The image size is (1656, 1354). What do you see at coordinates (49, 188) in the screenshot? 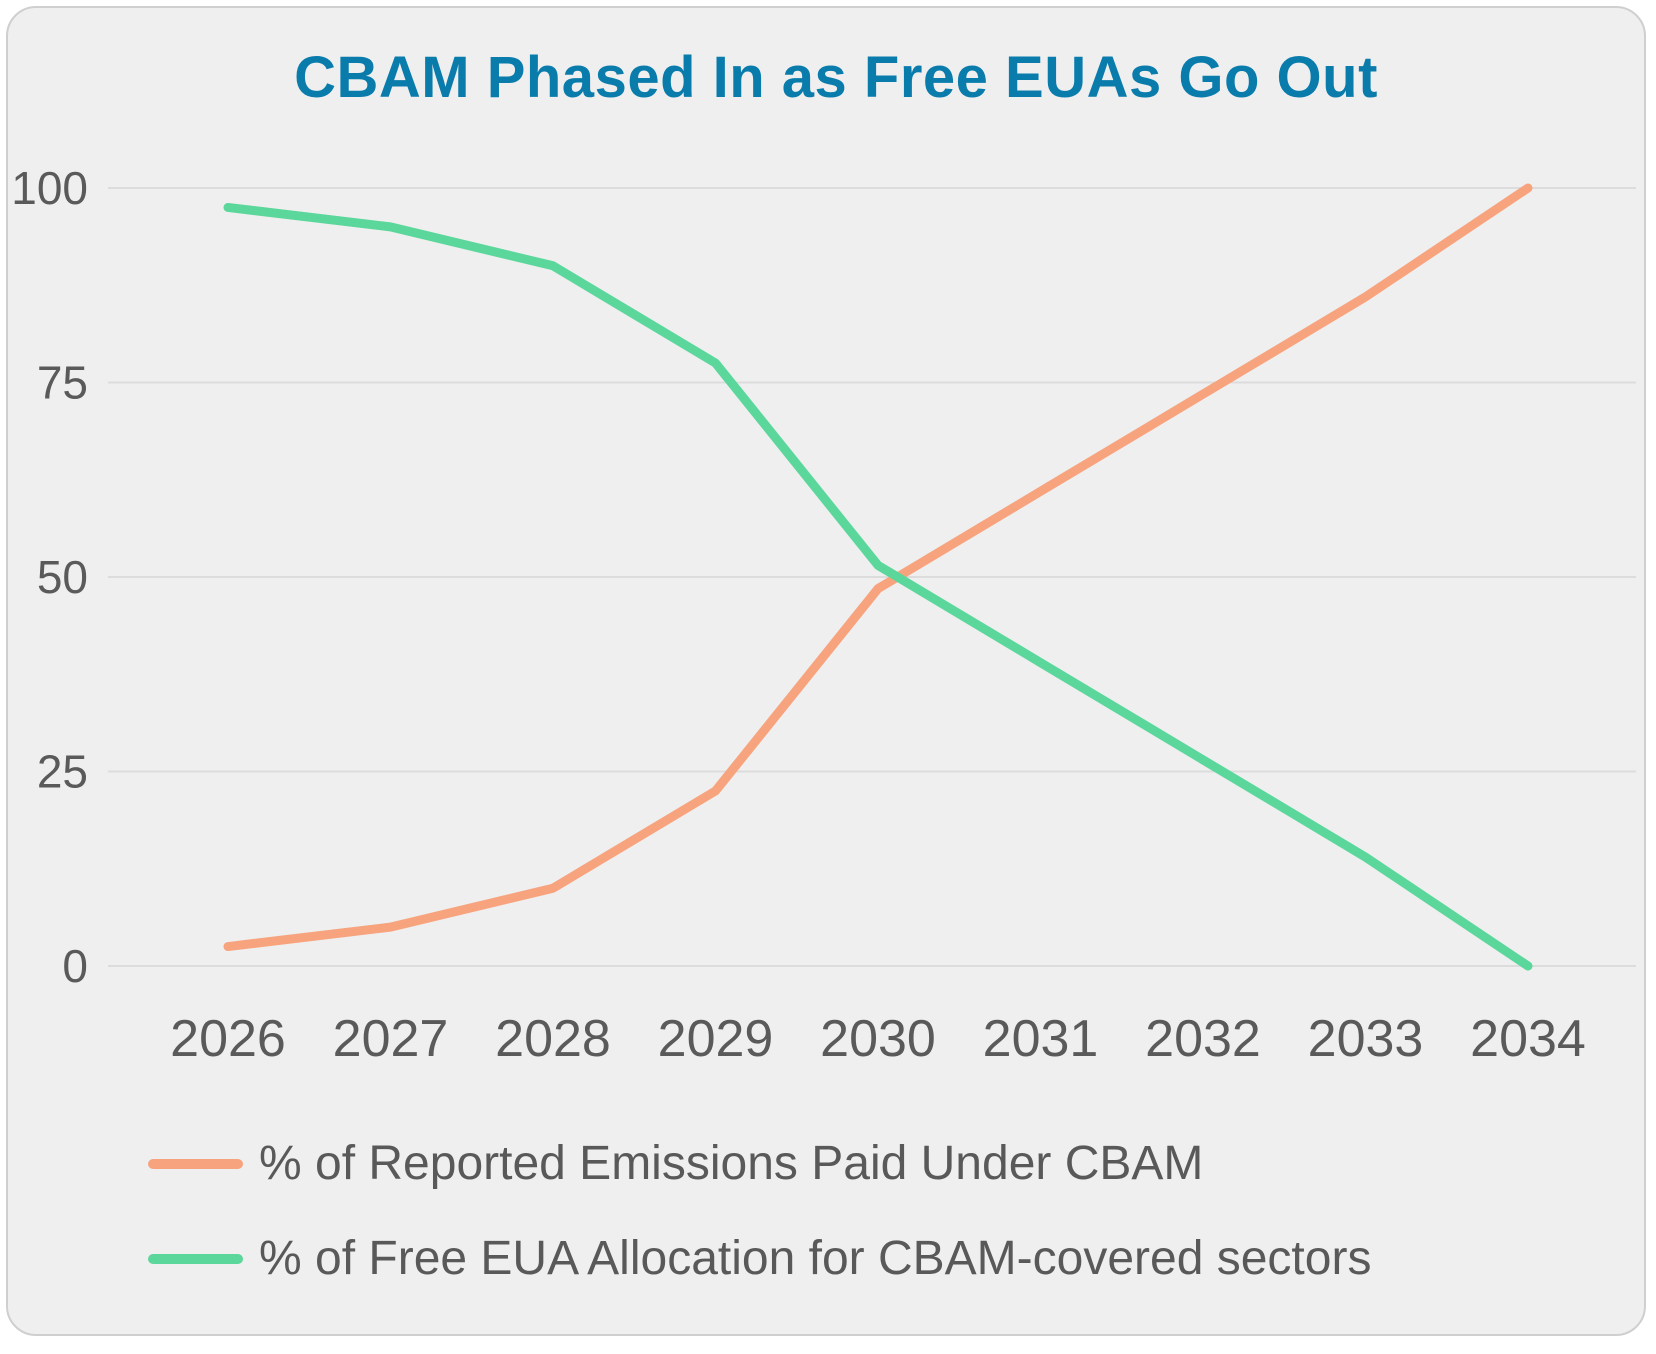
I see `y-axis-tick-label: 100` at bounding box center [49, 188].